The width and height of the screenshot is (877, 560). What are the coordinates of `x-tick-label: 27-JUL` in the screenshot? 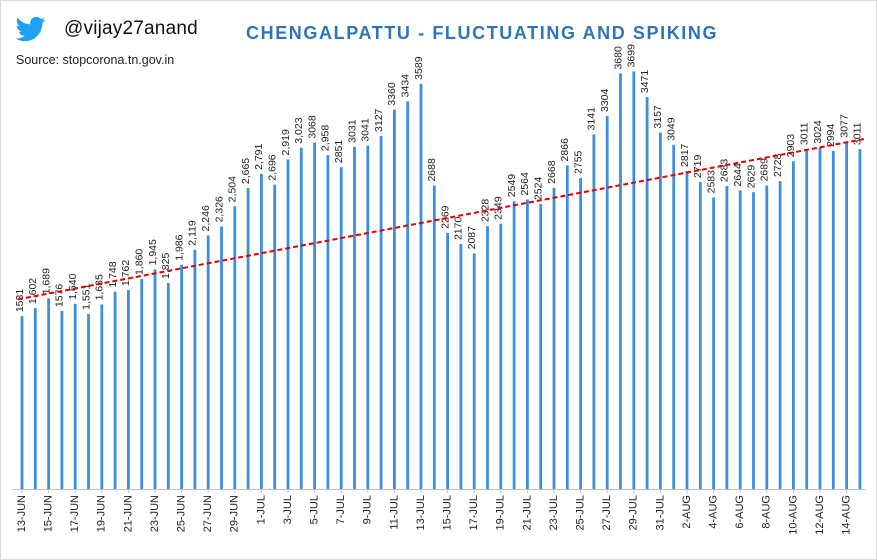 It's located at (607, 512).